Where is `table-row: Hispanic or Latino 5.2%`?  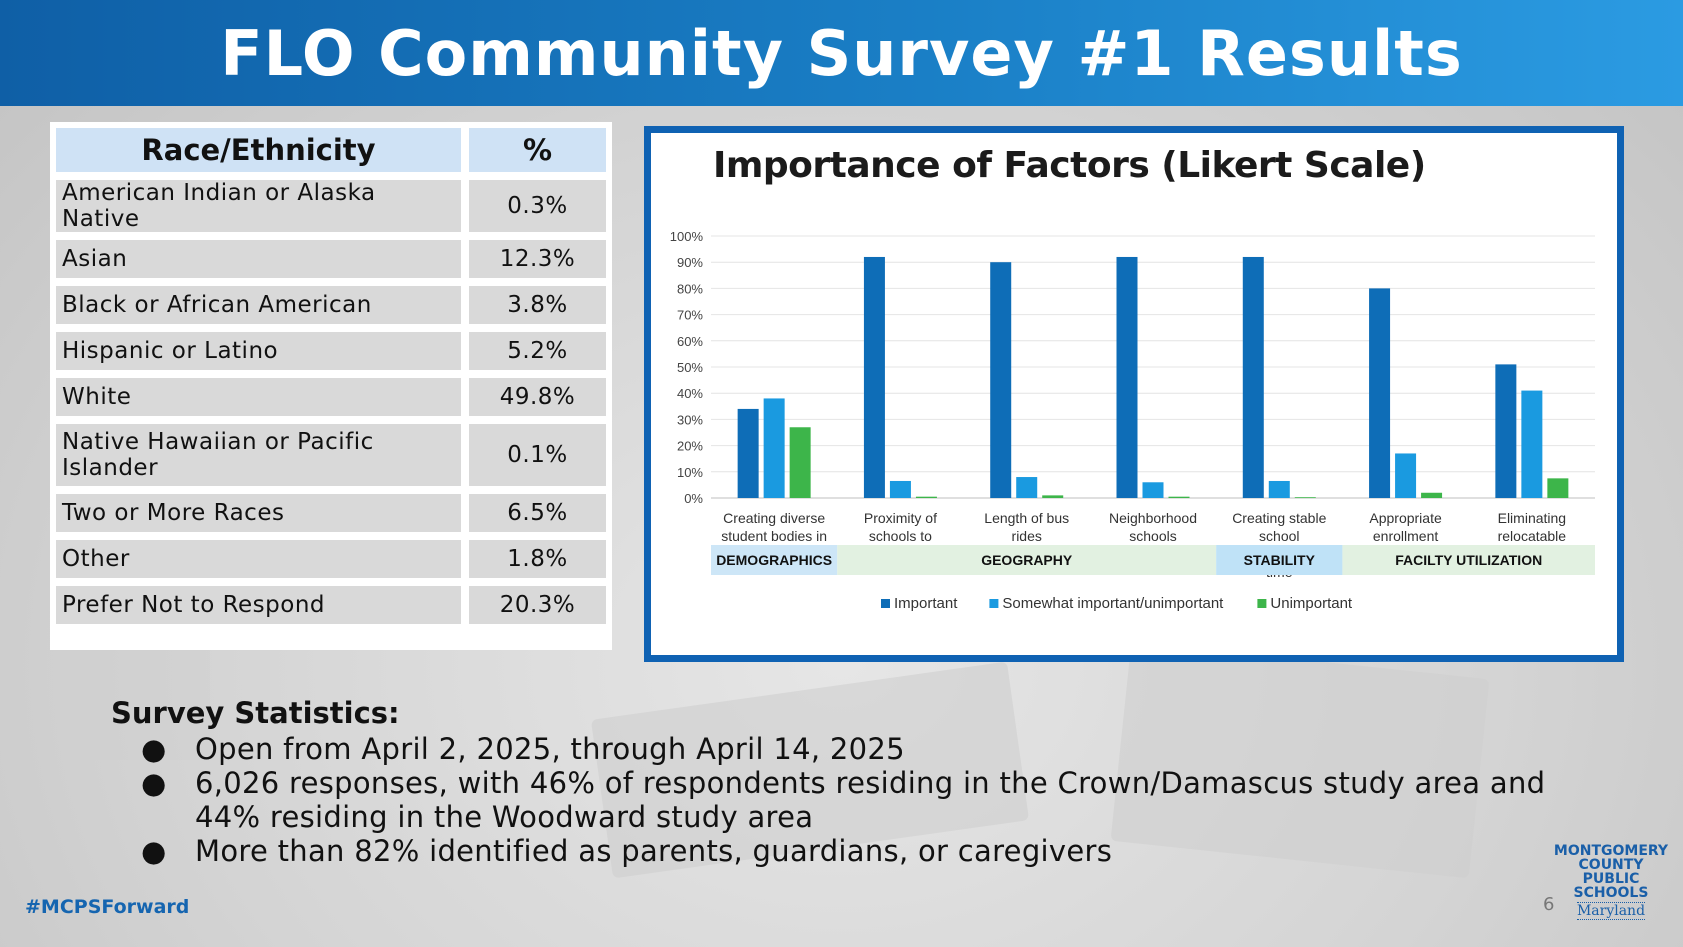 table-row: Hispanic or Latino 5.2% is located at coordinates (331, 351).